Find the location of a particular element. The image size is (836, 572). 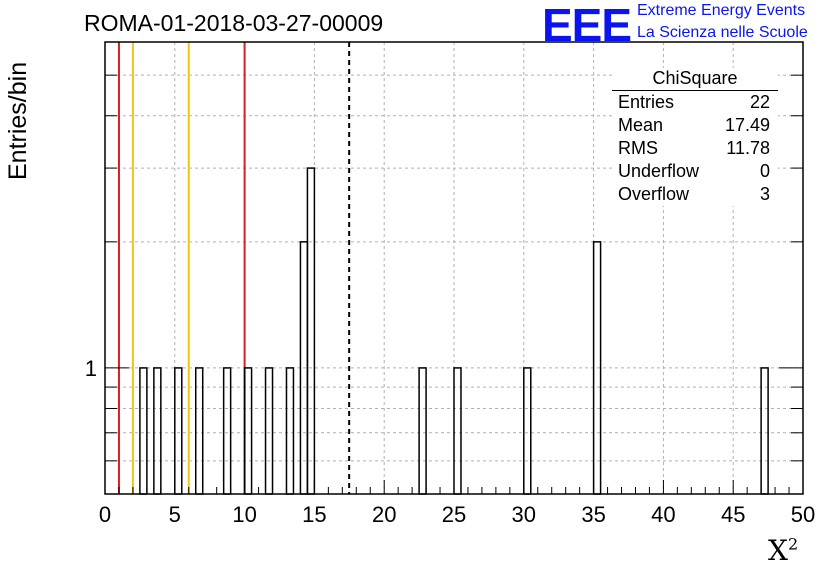

x-tick-label: 20 is located at coordinates (384, 514).